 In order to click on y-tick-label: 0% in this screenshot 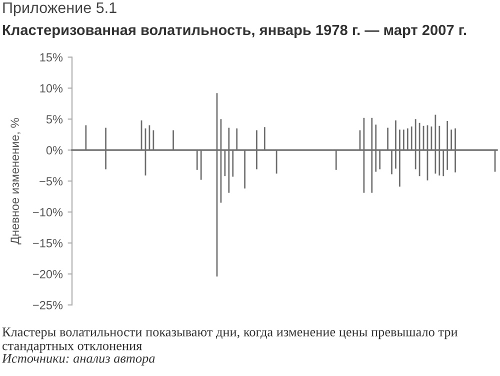, I will do `click(54, 150)`.